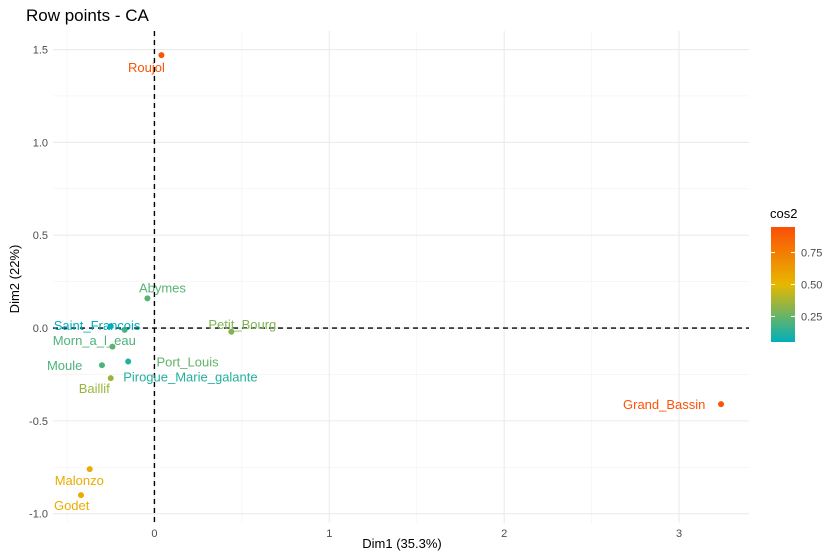  I want to click on data-point-baillif, so click(110, 378).